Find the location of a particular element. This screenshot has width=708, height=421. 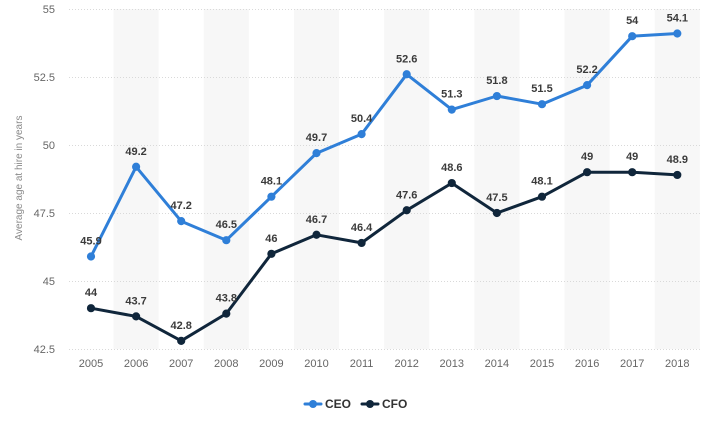

y-tick-label: 52.5 is located at coordinates (44, 78).